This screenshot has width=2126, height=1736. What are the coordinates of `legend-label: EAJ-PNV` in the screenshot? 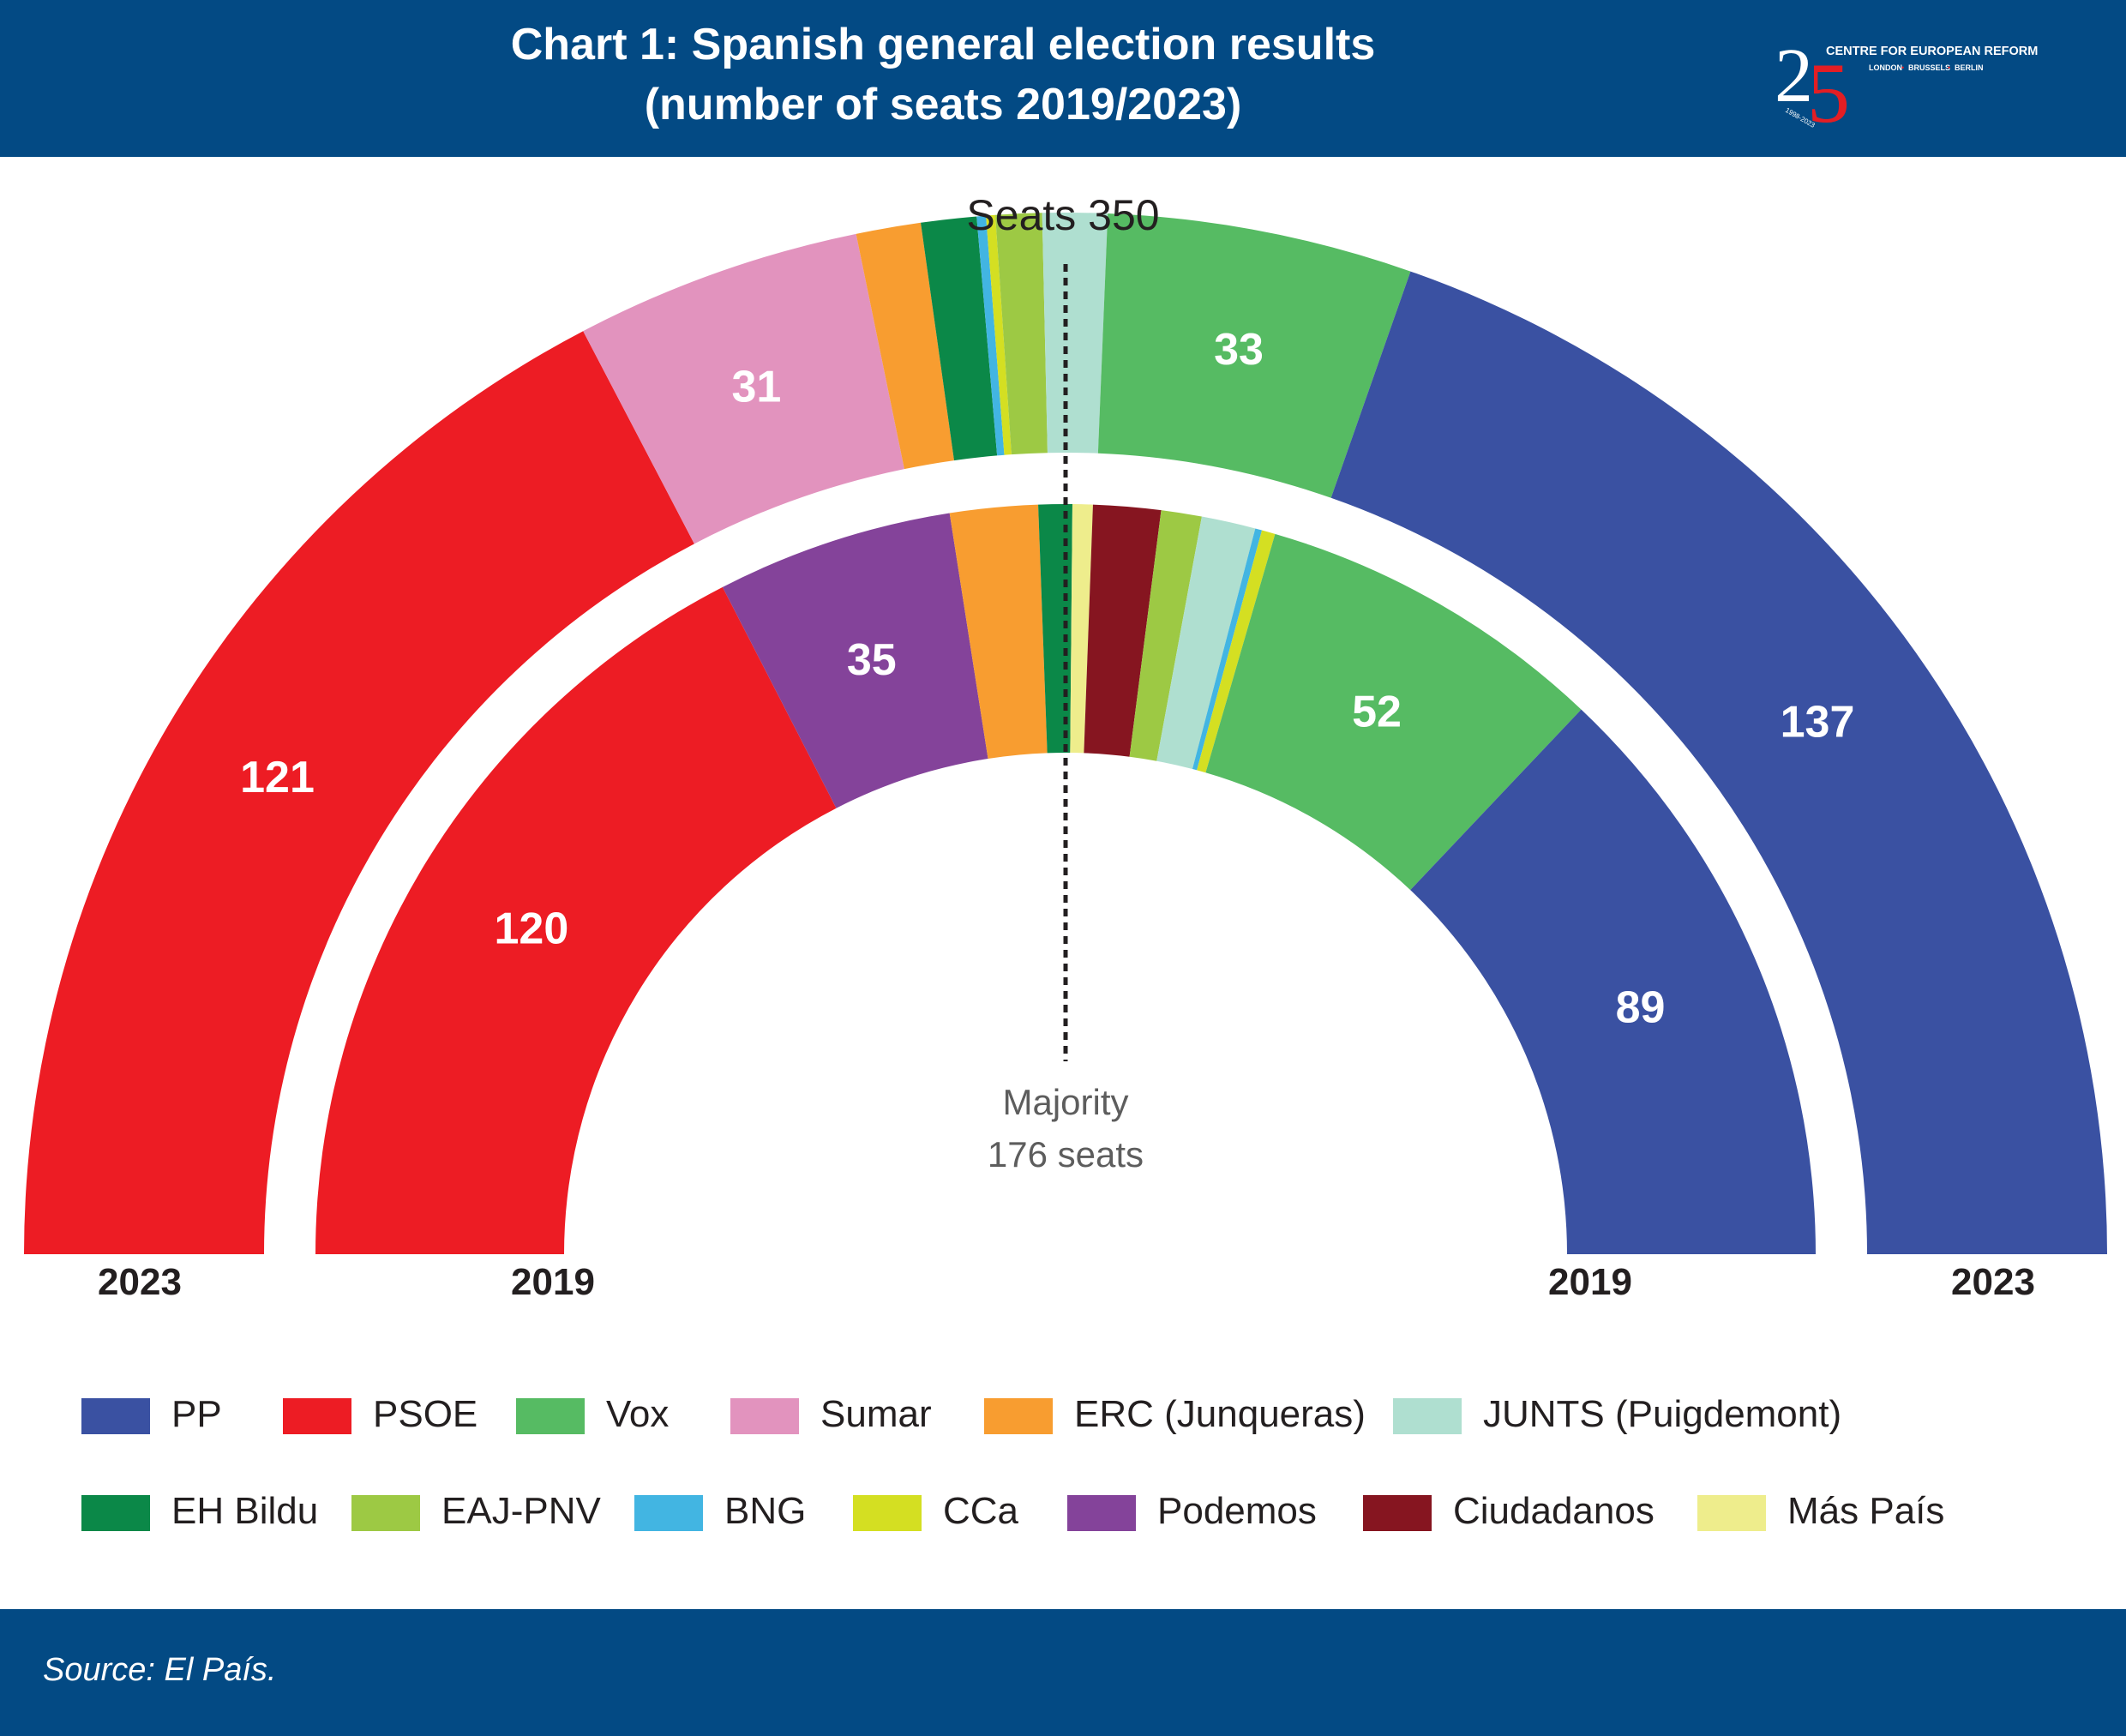 It's located at (521, 1511).